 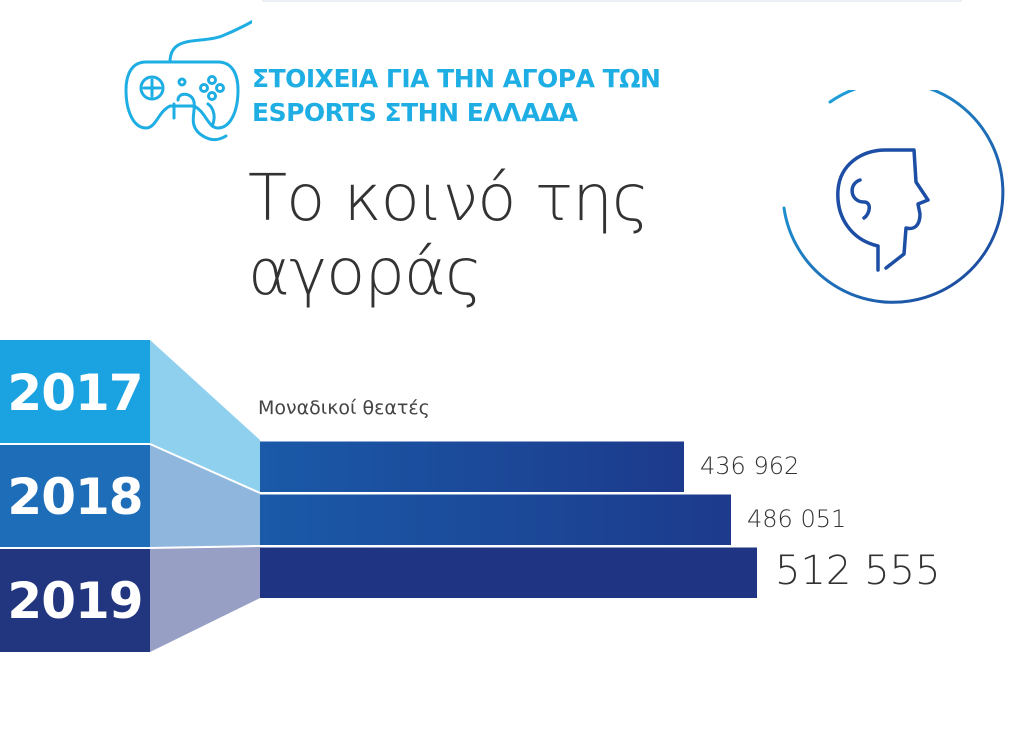 What do you see at coordinates (365, 273) in the screenshot?
I see `page-title-line2: αγοράς` at bounding box center [365, 273].